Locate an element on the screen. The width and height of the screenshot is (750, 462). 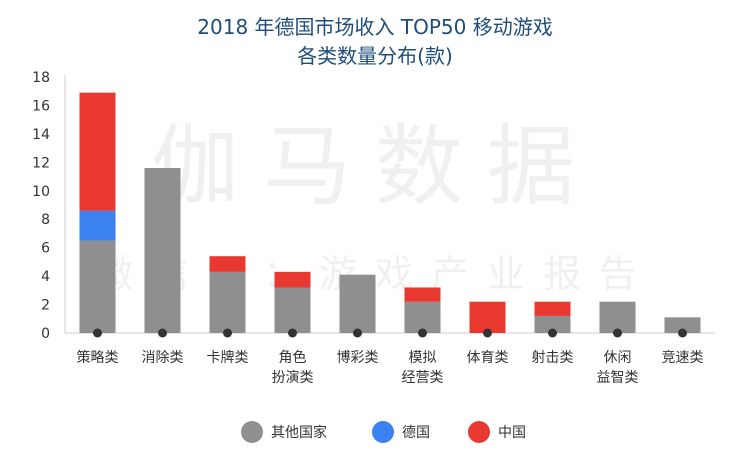
x-tick-label: 卡牌类 is located at coordinates (228, 357).